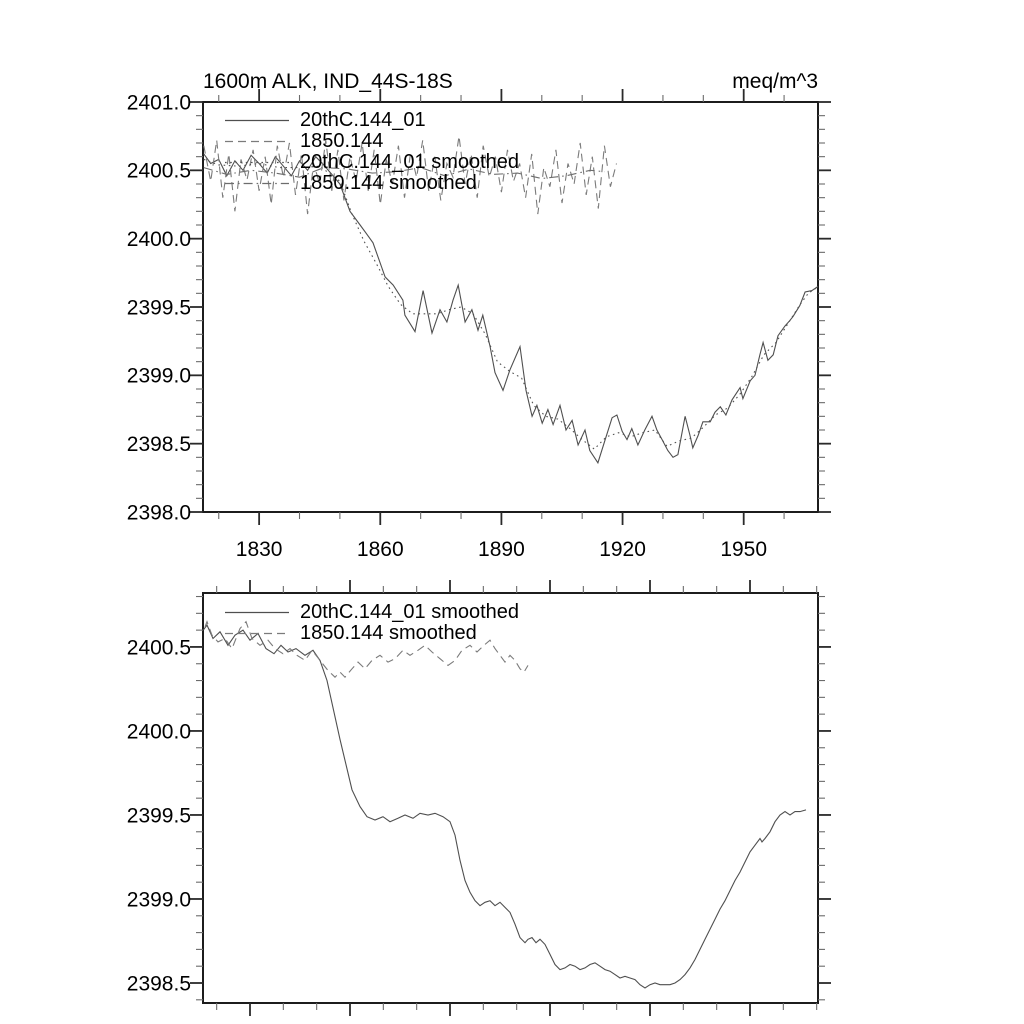 This screenshot has height=1024, width=1024. What do you see at coordinates (622, 549) in the screenshot?
I see `x-tick-label: 1920` at bounding box center [622, 549].